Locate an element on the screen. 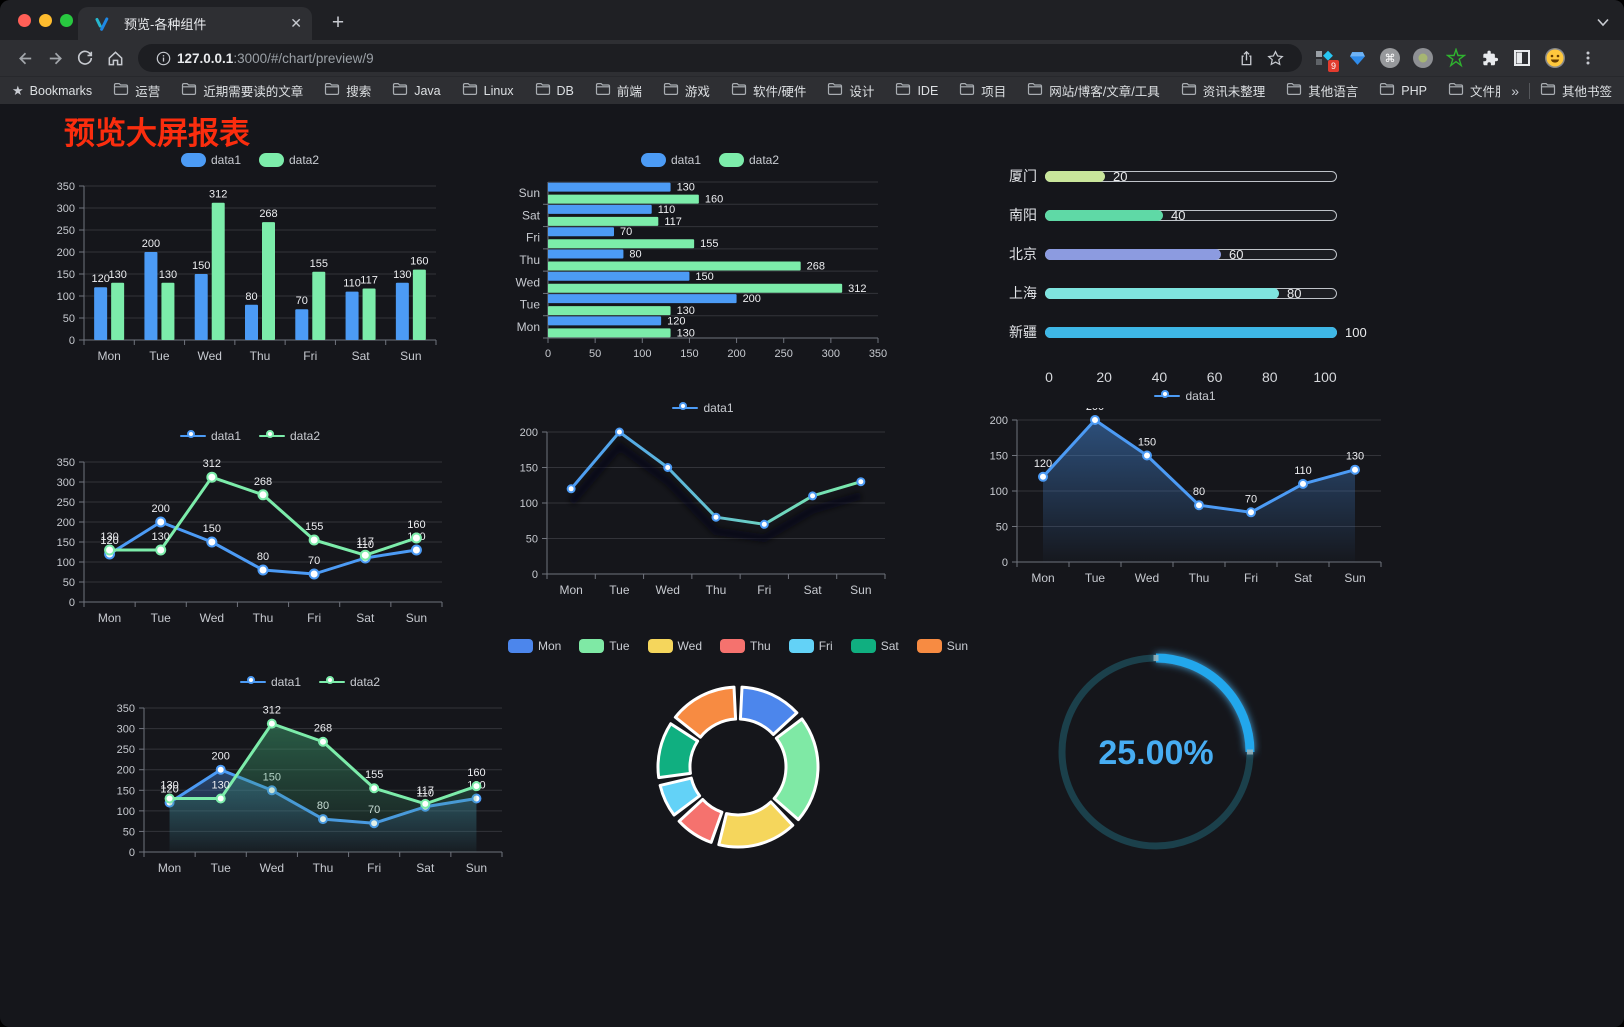  extension-dot-circle-icon is located at coordinates (1423, 58).